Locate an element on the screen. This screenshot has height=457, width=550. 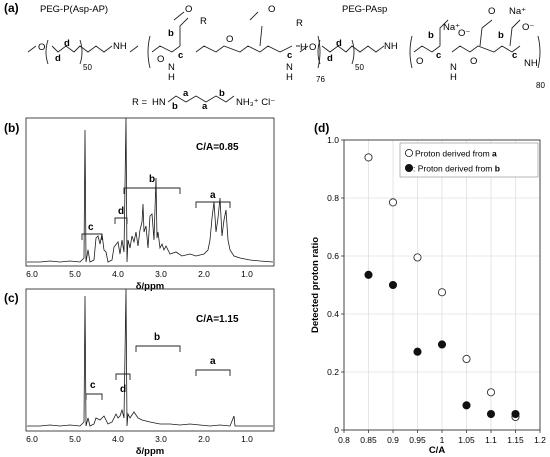
peak-label-b-2: b is located at coordinates (175, 106).